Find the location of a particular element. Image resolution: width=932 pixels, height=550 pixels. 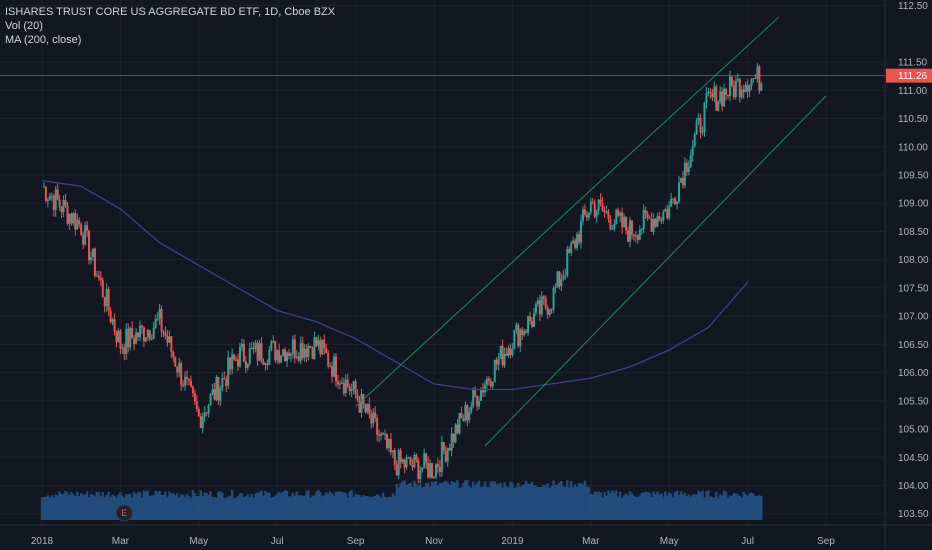

last-price-tag is located at coordinates (909, 75).